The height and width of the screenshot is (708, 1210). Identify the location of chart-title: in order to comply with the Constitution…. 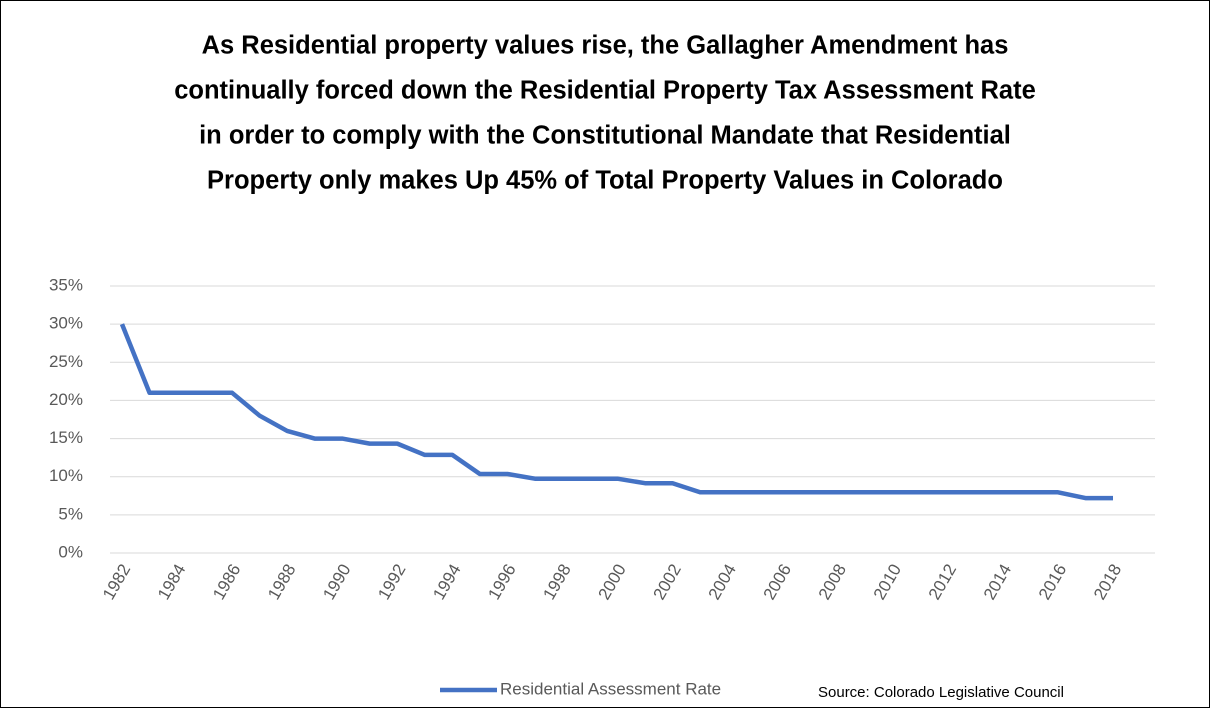
(605, 136).